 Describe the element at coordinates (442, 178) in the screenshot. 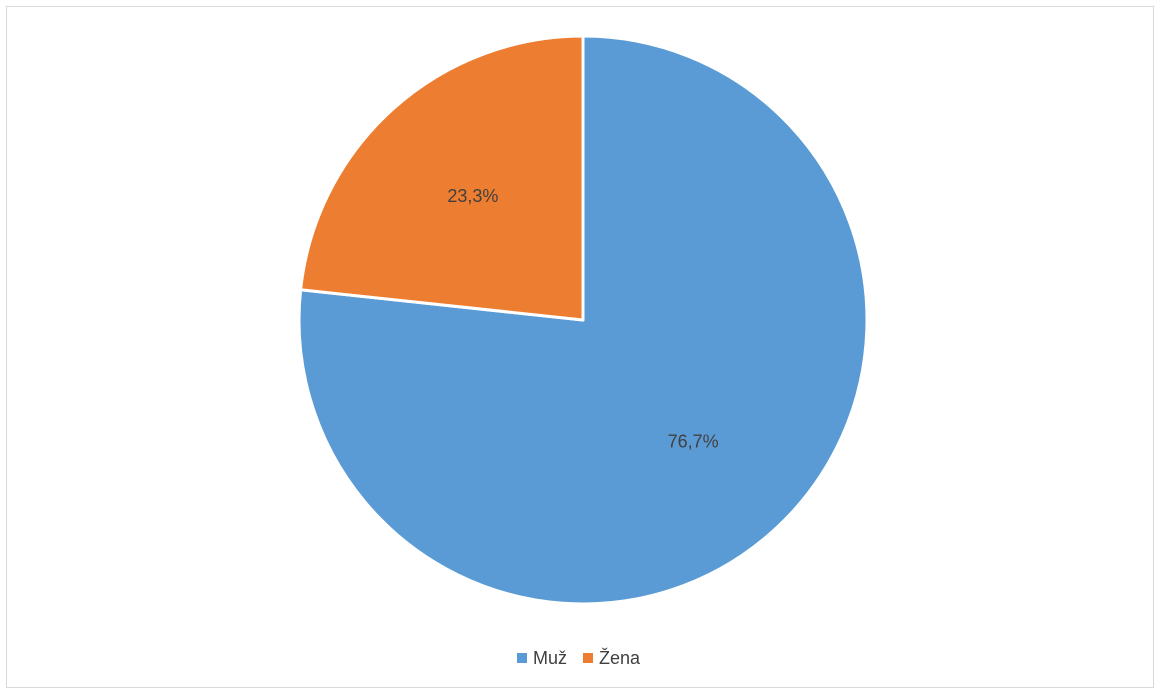

I see `pie-slice-zena` at that location.